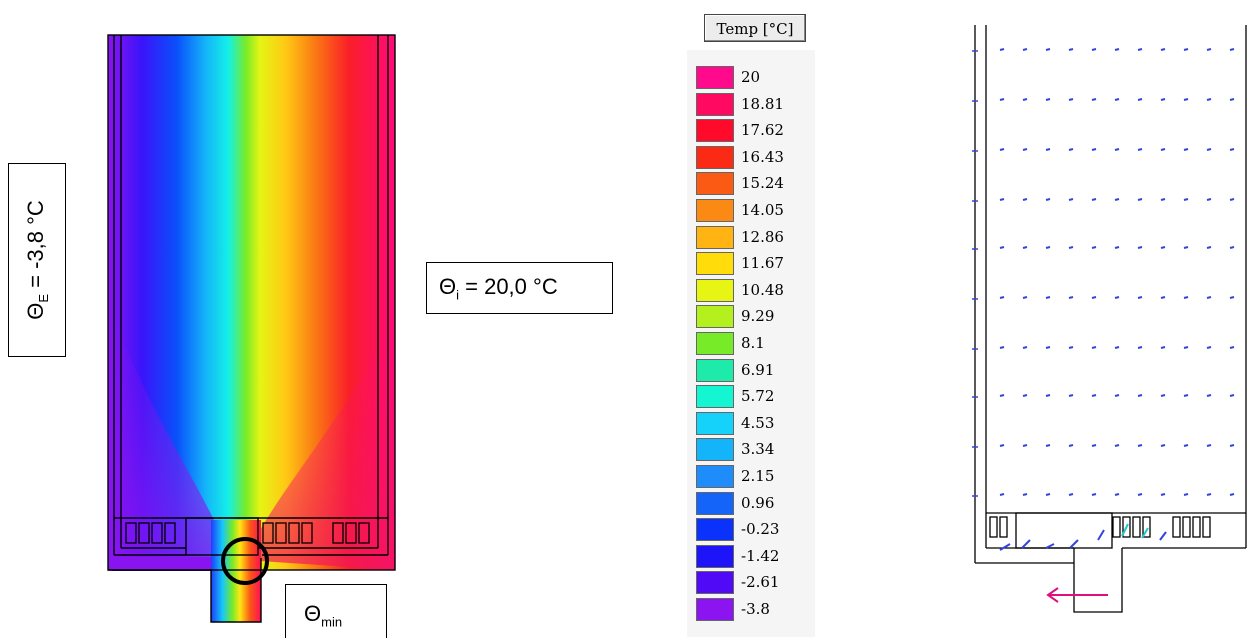 This screenshot has width=1254, height=638. I want to click on legend-title-button: Temp [°C], so click(755, 28).